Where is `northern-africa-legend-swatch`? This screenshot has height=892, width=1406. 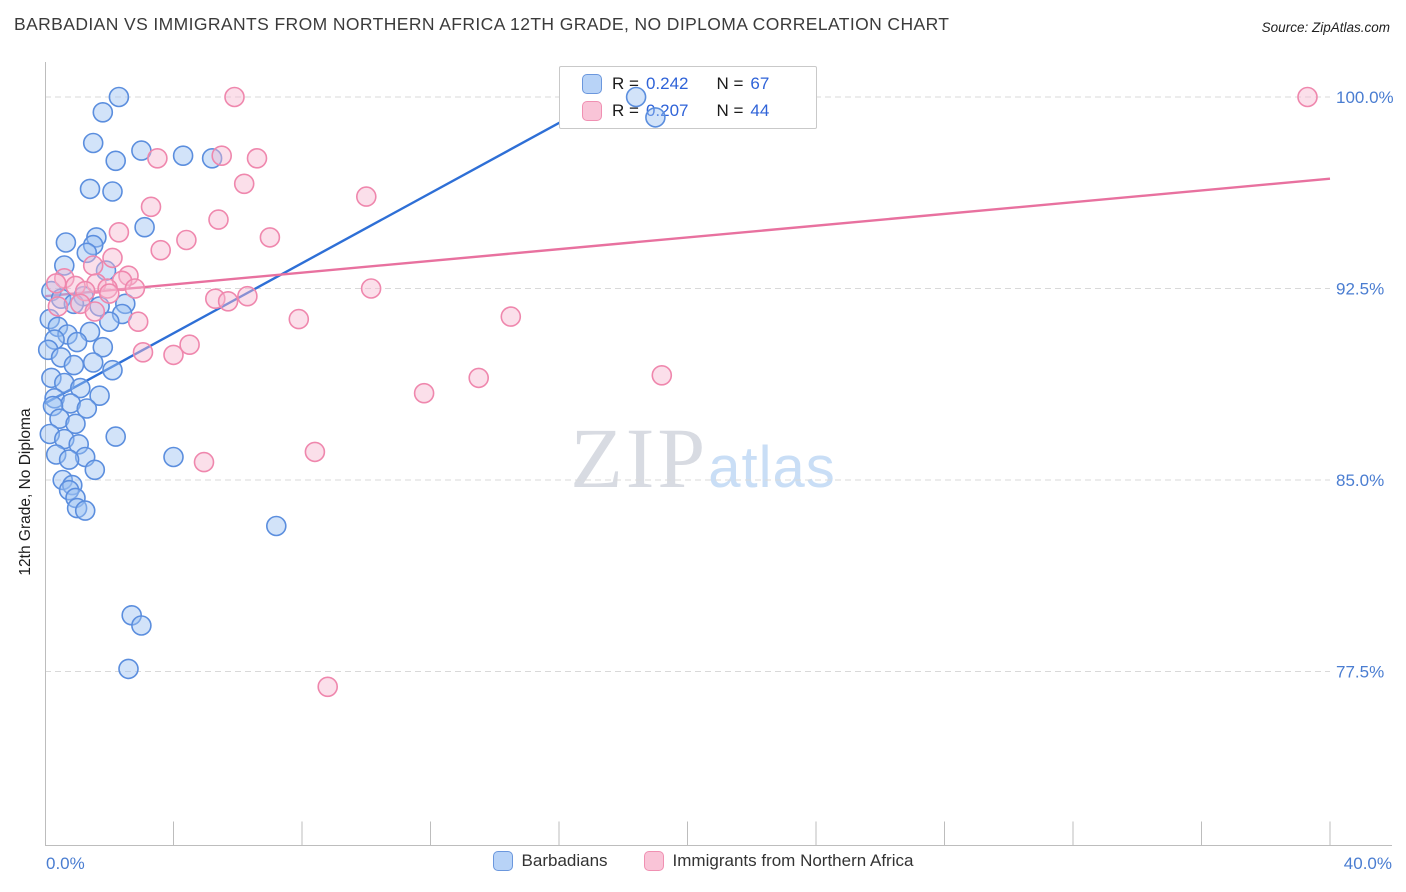
northern-africa-legend-swatch is located at coordinates (653, 861).